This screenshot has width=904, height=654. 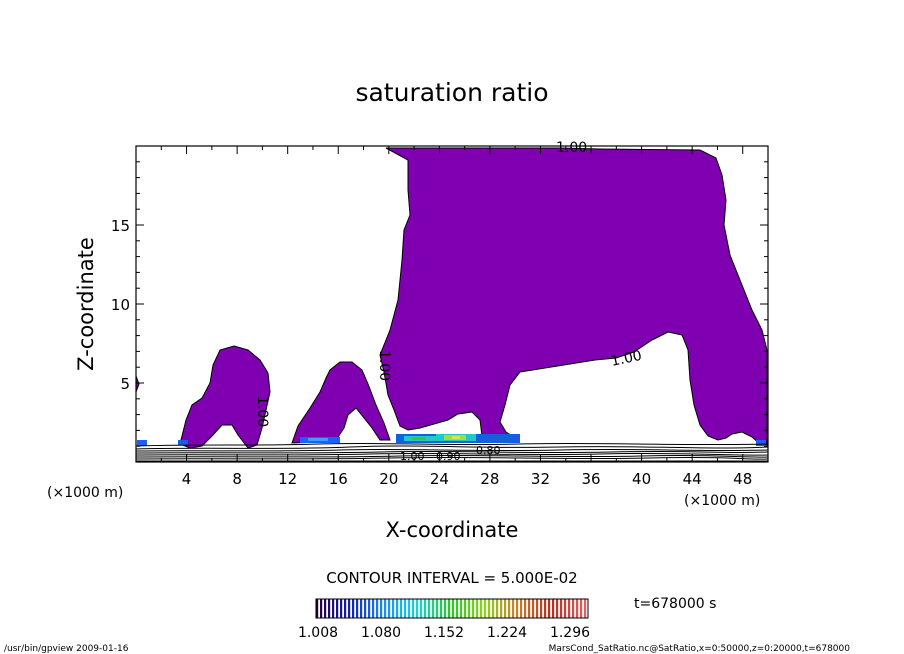 I want to click on x-axis-unit-right: (×1000 m), so click(x=722, y=501).